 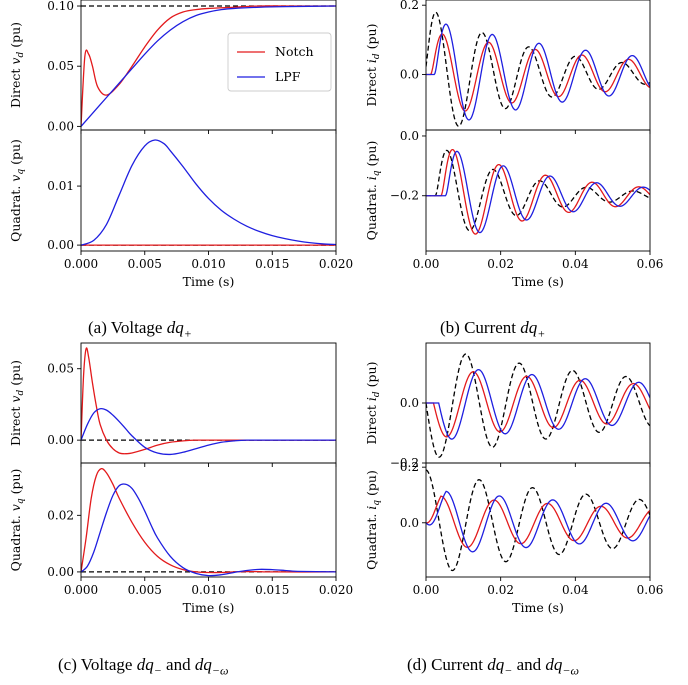 What do you see at coordinates (140, 329) in the screenshot?
I see `caption-a: (a) Voltage dq+` at bounding box center [140, 329].